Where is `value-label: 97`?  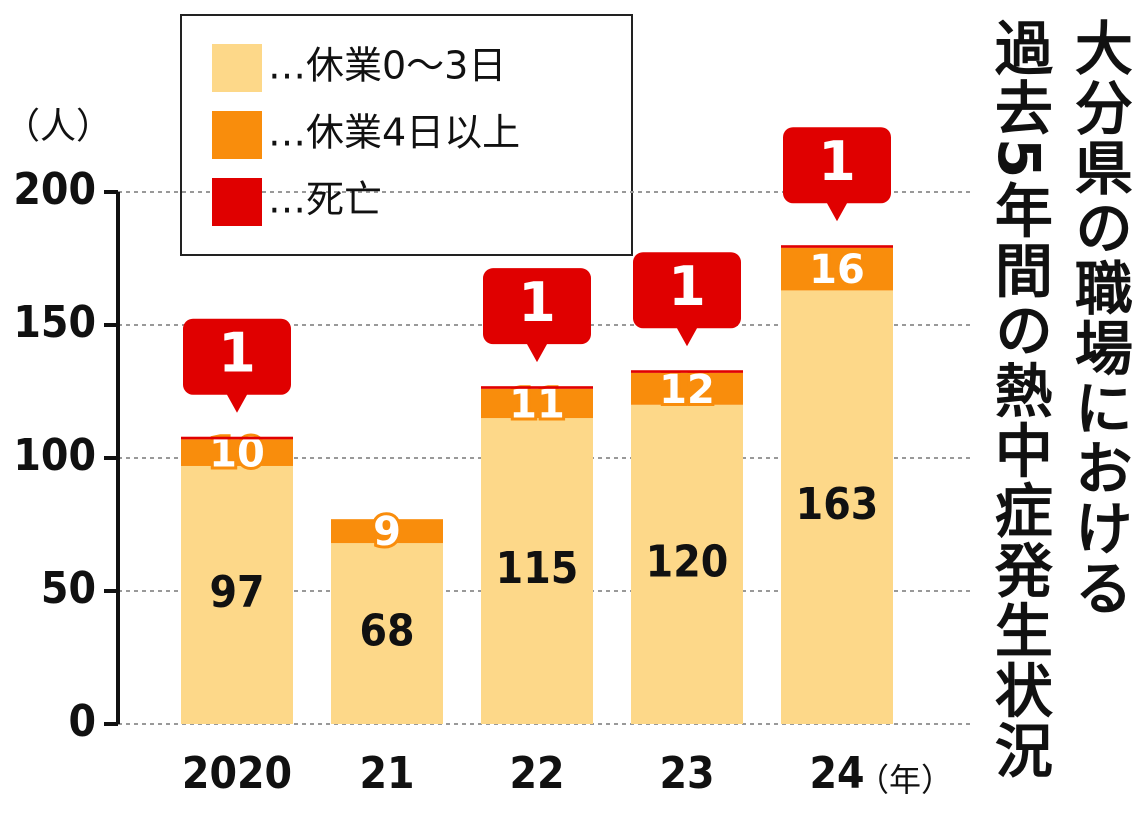
value-label: 97 is located at coordinates (236, 592).